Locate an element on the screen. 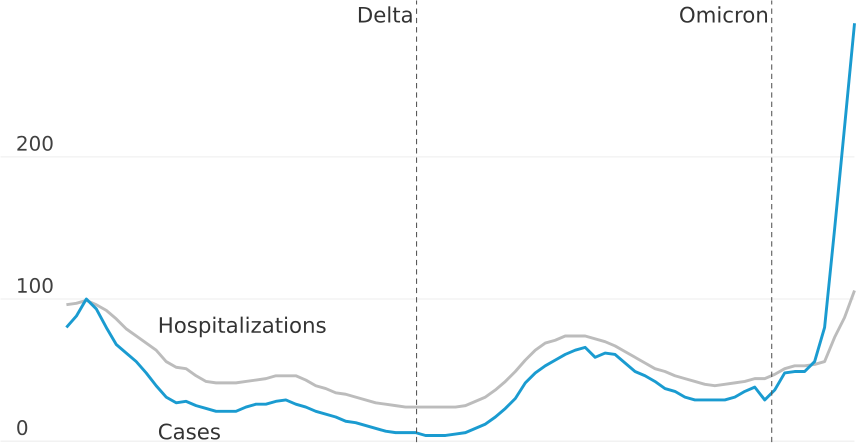 Image resolution: width=856 pixels, height=443 pixels. y-tick-label: 200 is located at coordinates (35, 144).